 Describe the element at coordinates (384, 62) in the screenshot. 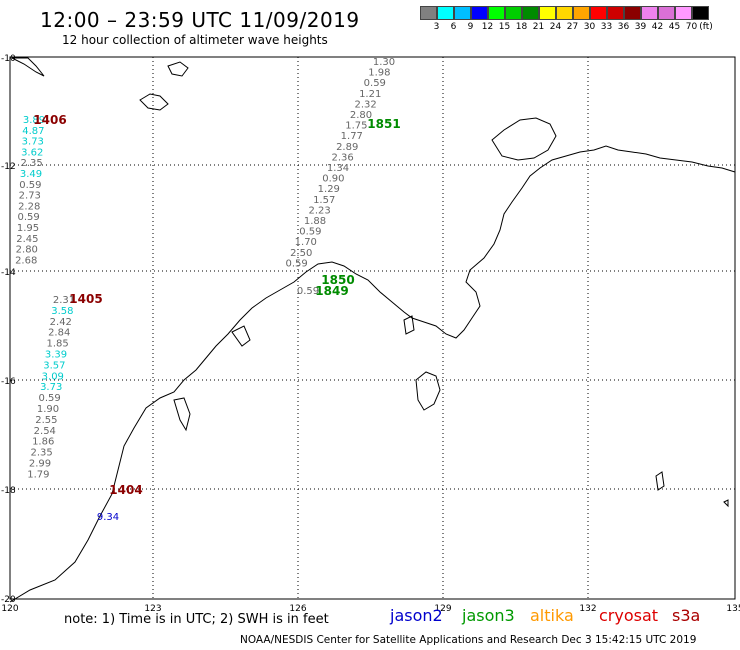

I see `swh-value: 1.30` at that location.